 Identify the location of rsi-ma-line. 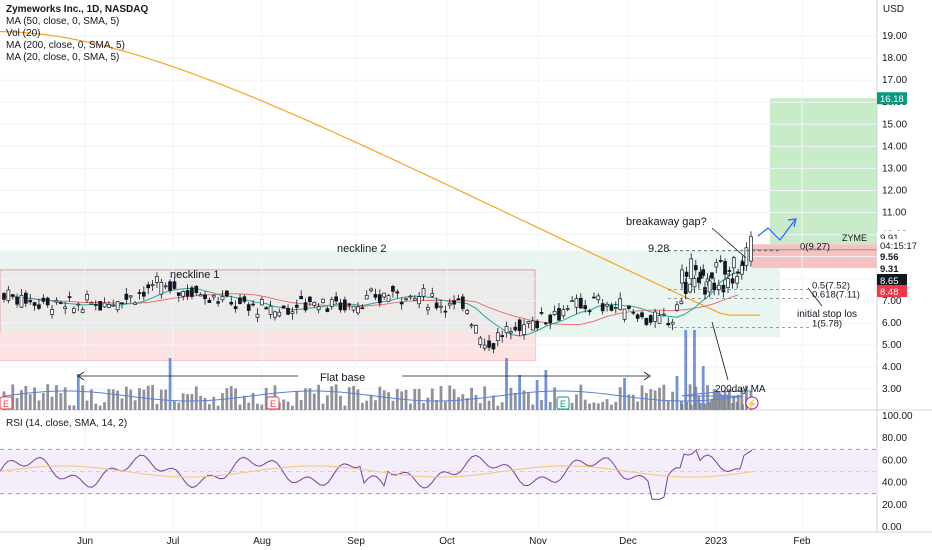
(376, 471).